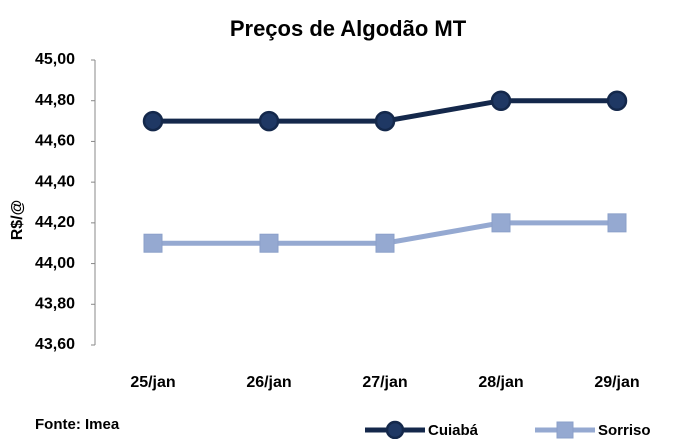 The image size is (676, 439). Describe the element at coordinates (55, 263) in the screenshot. I see `y-tick-label: 44,00` at that location.